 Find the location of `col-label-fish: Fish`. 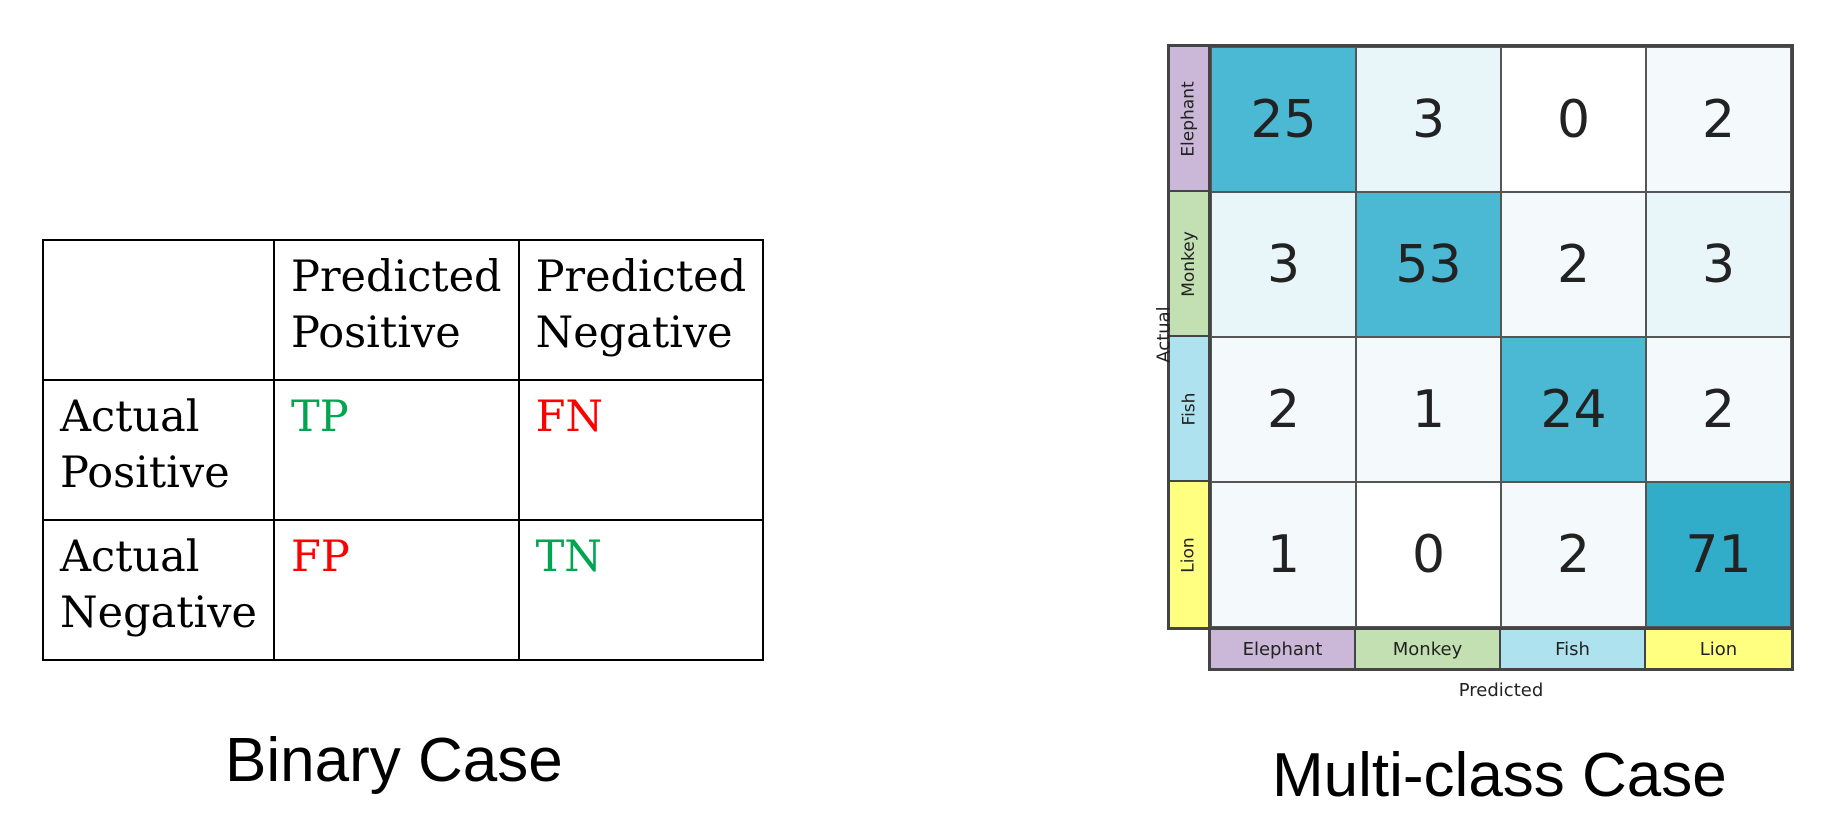

col-label-fish: Fish is located at coordinates (1573, 649).